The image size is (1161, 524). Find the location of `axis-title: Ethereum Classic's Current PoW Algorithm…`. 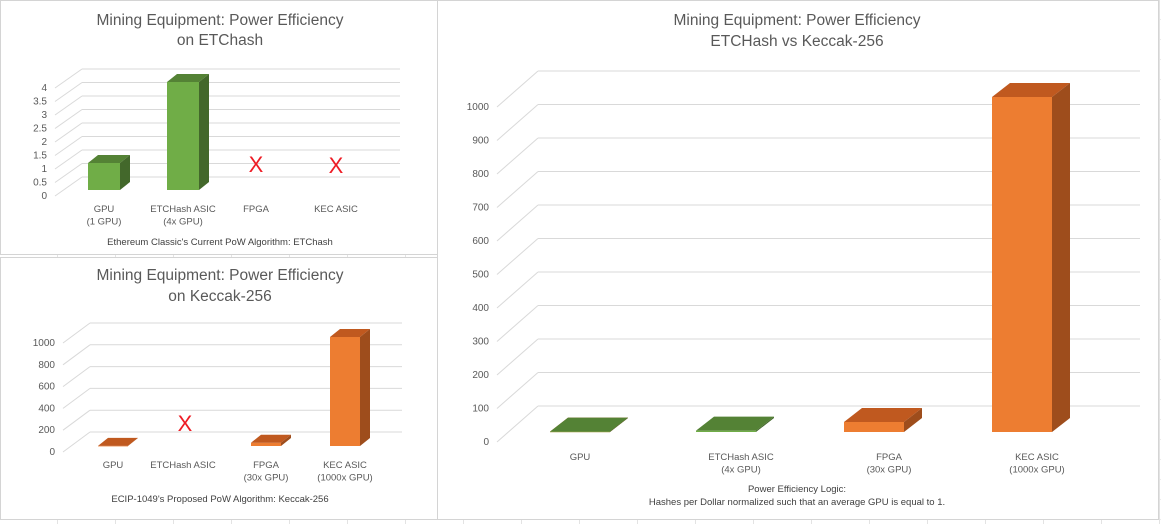

axis-title: Ethereum Classic's Current PoW Algorithm… is located at coordinates (220, 242).